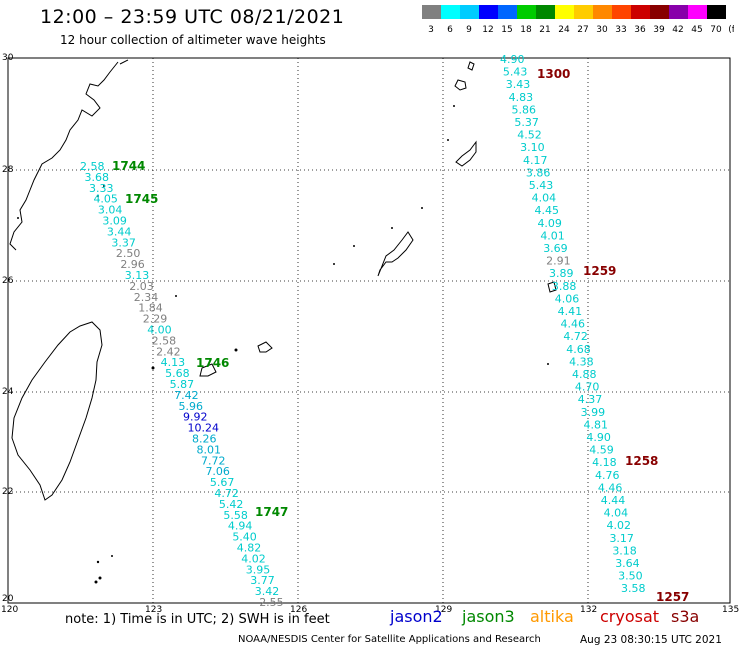  I want to click on wave-height-reading: 2.91, so click(558, 261).